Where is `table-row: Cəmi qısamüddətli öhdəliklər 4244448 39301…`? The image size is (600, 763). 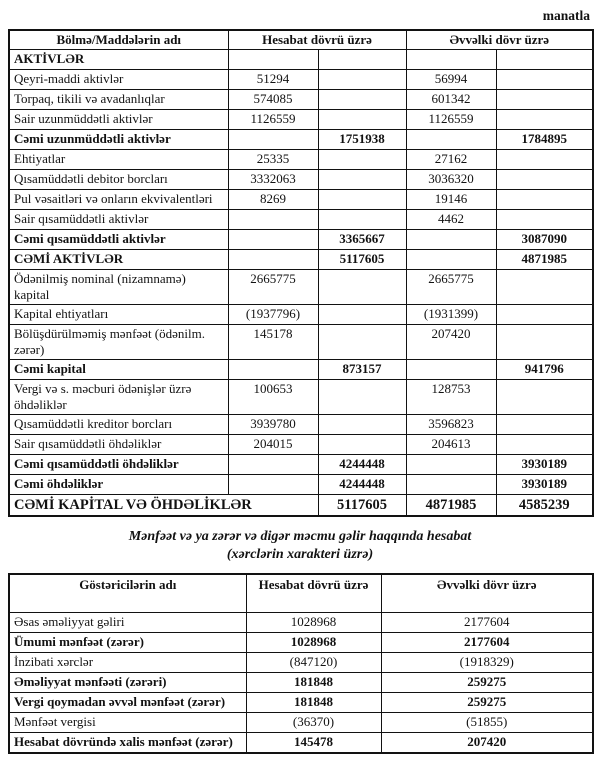
table-row: Cəmi qısamüddətli öhdəliklər 4244448 39301… is located at coordinates (301, 464).